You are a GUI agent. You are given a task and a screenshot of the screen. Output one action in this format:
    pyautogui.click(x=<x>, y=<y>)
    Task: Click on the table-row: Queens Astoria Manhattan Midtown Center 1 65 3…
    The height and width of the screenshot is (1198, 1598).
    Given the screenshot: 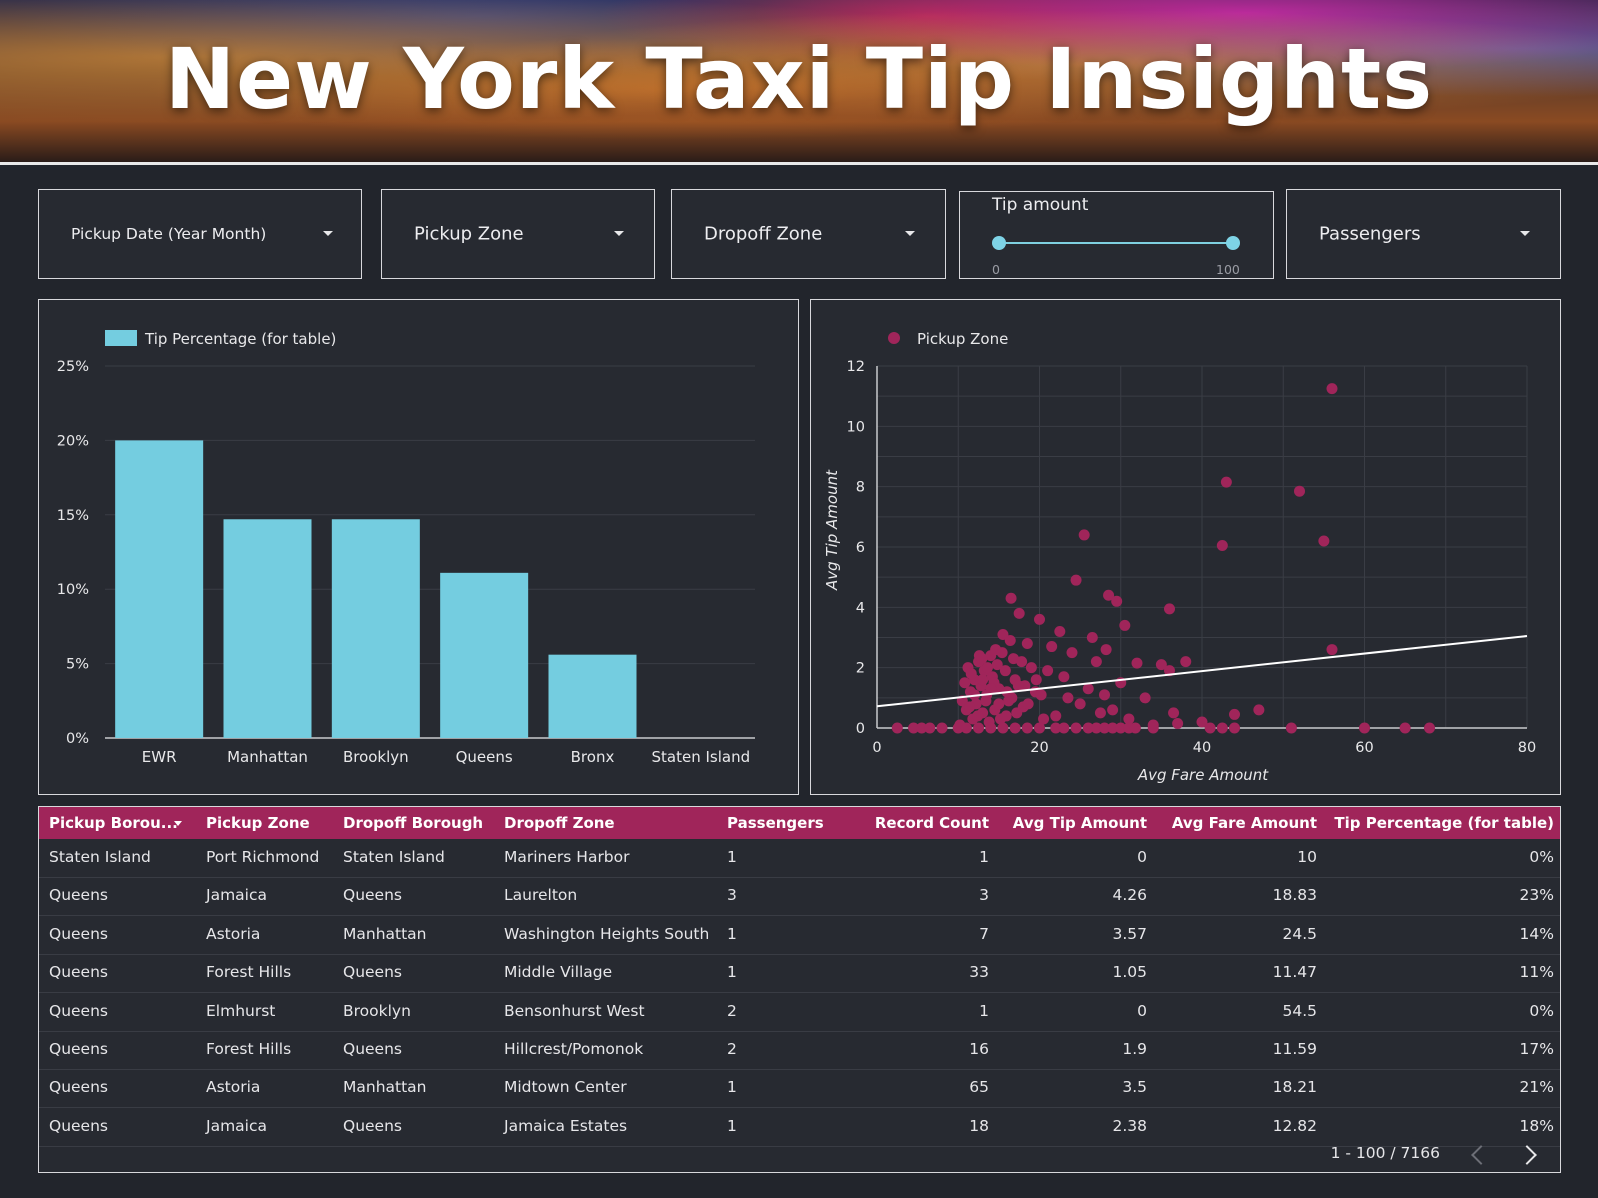 What is the action you would take?
    pyautogui.click(x=799, y=1089)
    